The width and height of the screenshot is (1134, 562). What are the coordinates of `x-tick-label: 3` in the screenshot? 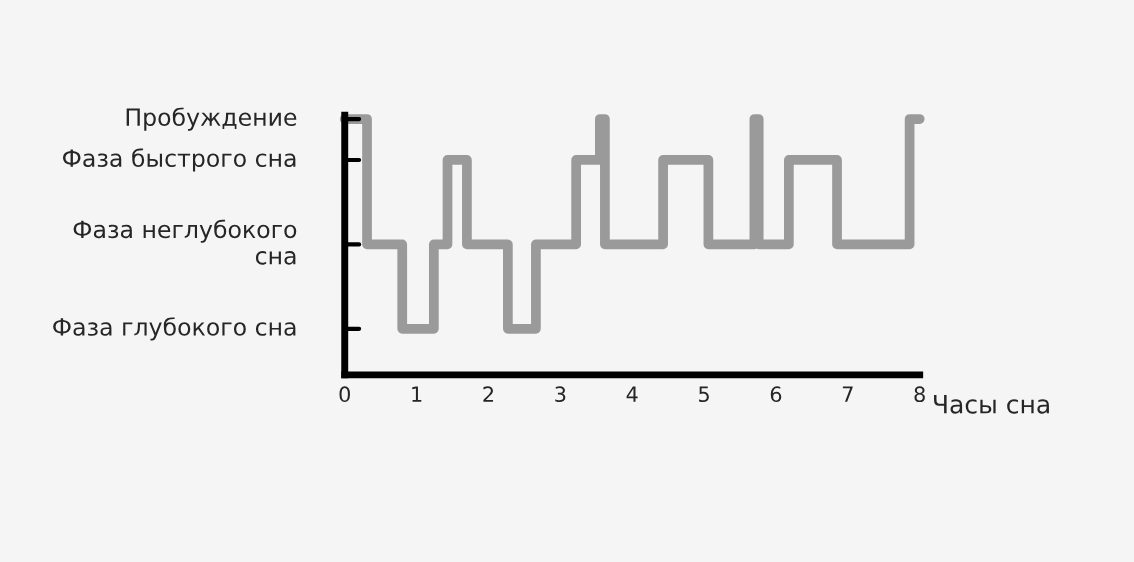 It's located at (560, 394).